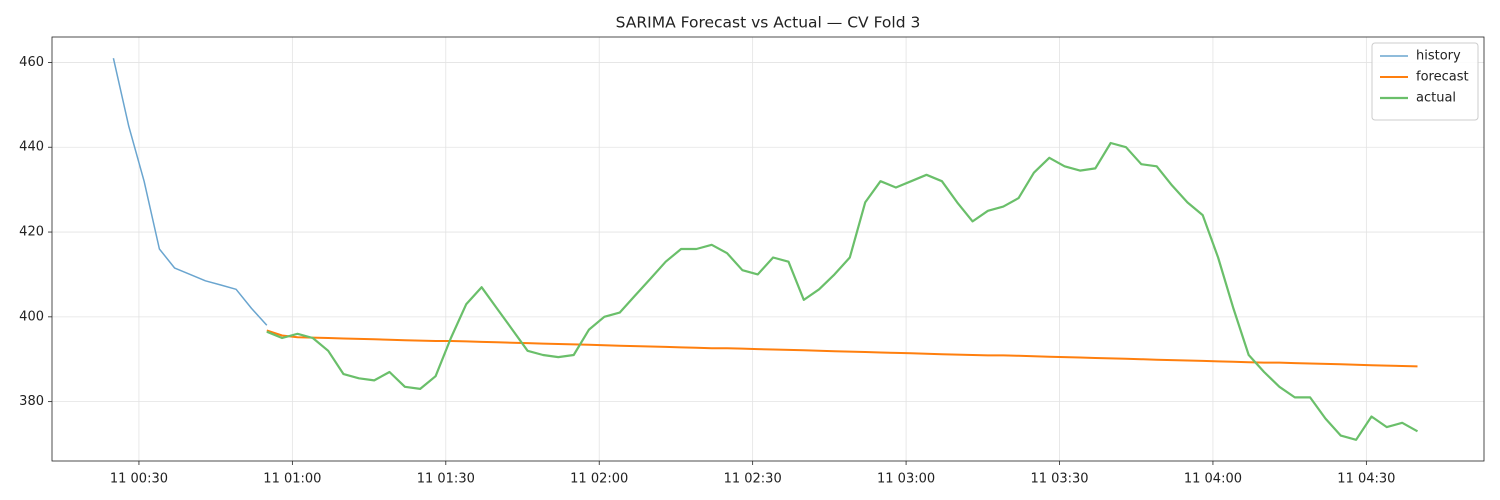 This screenshot has width=1500, height=500. Describe the element at coordinates (768, 23) in the screenshot. I see `chart-title: SARIMA Forecast vs Actual — CV Fold 3` at that location.